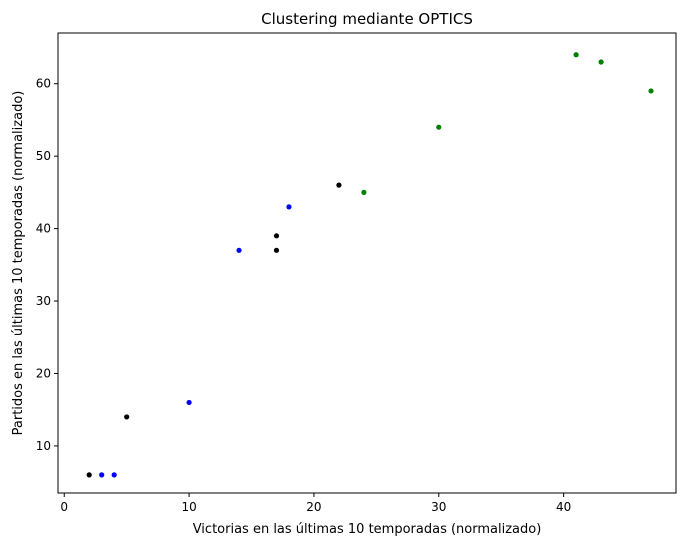  What do you see at coordinates (43, 301) in the screenshot?
I see `y-tick-label: 30` at bounding box center [43, 301].